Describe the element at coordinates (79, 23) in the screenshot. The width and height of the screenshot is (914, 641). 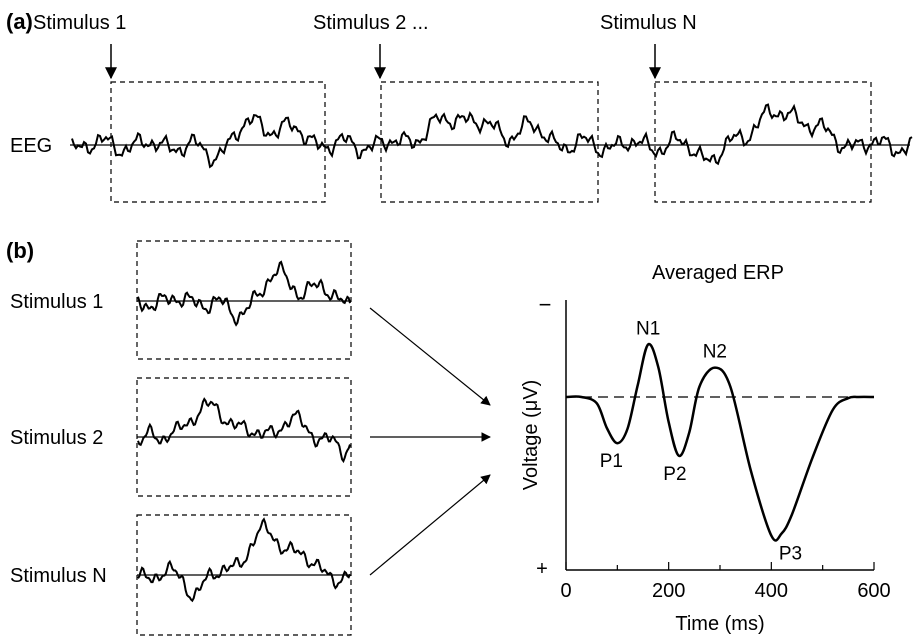
I see `stimulus-1-label: Stimulus 1` at that location.